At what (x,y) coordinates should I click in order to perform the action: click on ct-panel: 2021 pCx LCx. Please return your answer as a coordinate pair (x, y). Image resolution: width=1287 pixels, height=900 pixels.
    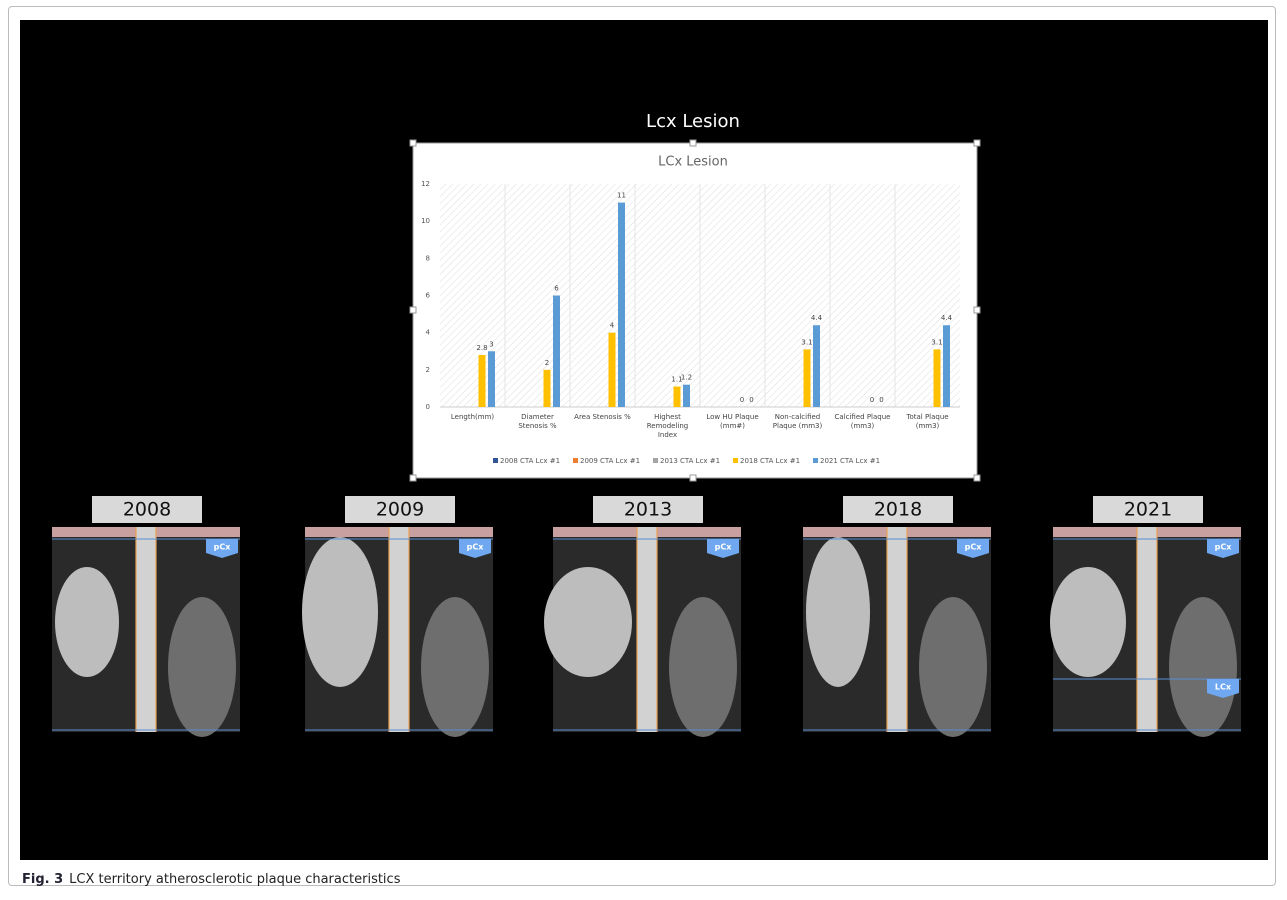
    Looking at the image, I should click on (1145, 616).